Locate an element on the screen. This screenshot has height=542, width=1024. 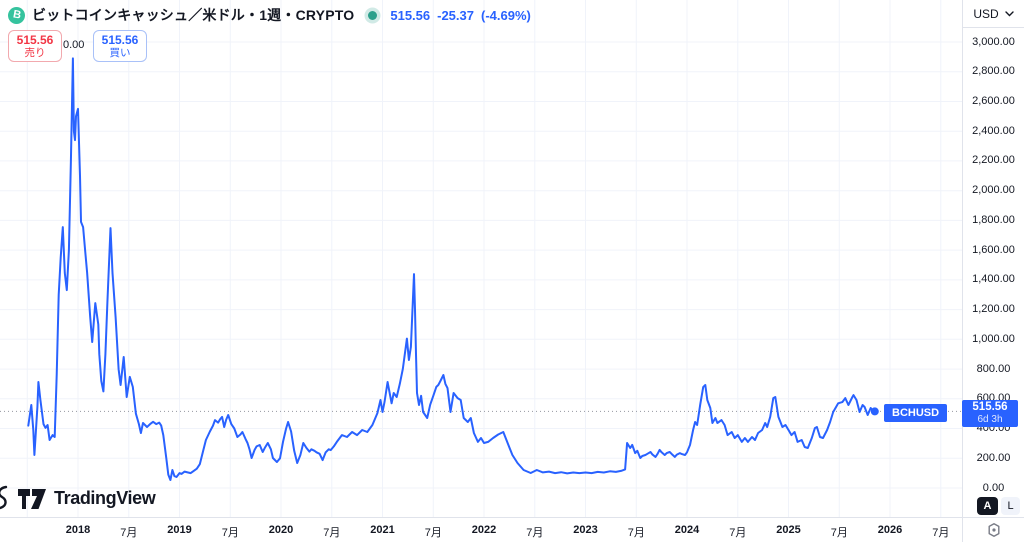
currency-dropdown: USD is located at coordinates (993, 14).